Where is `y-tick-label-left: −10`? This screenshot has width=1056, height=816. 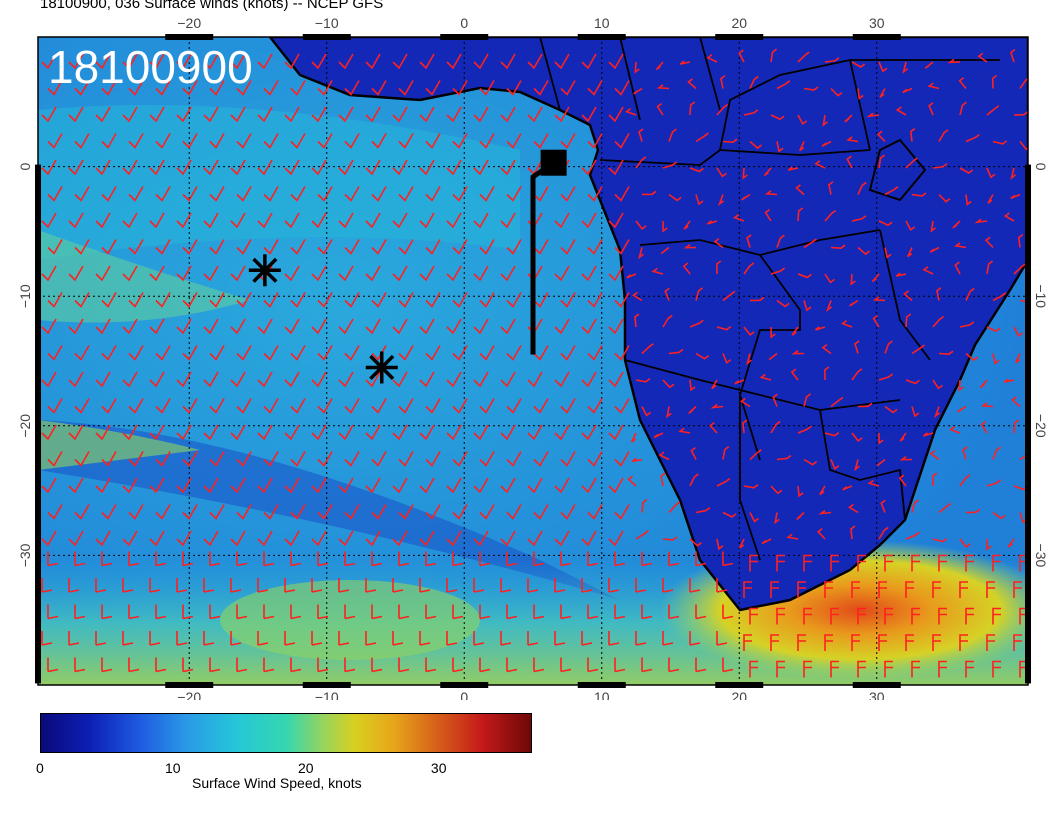
y-tick-label-left: −10 is located at coordinates (25, 296).